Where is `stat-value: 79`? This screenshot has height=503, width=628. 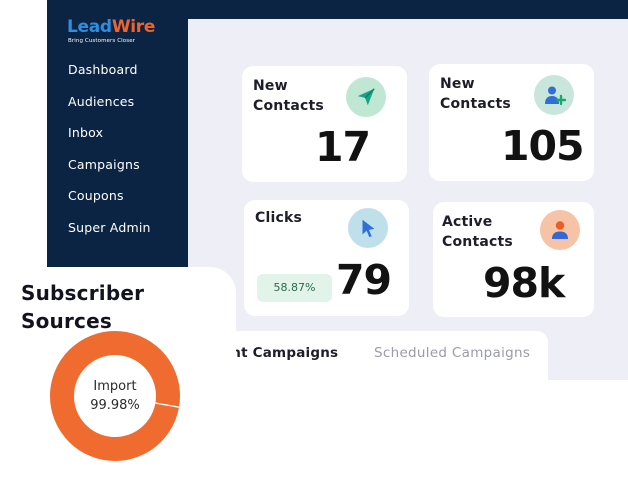
stat-value: 79 is located at coordinates (364, 280).